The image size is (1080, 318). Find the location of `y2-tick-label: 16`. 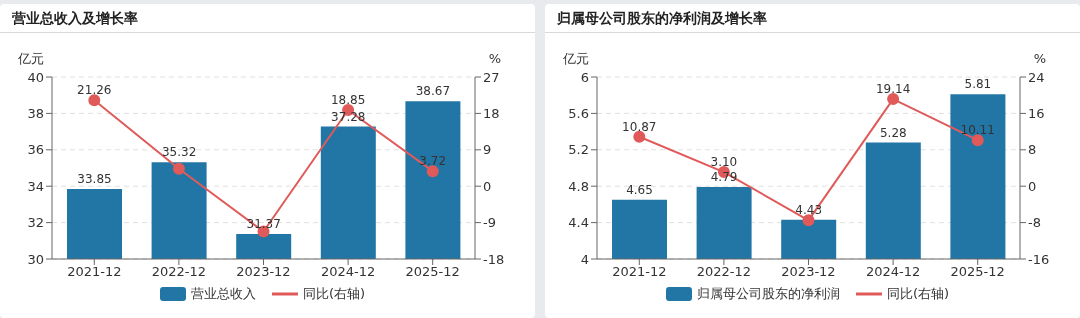

y2-tick-label: 16 is located at coordinates (1036, 114).